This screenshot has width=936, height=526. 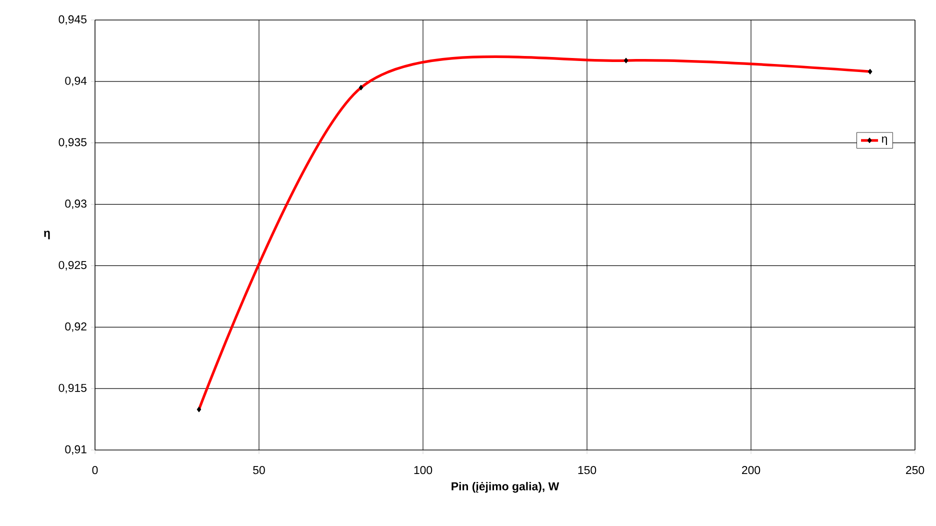 I want to click on x-tick-label: 150, so click(x=587, y=470).